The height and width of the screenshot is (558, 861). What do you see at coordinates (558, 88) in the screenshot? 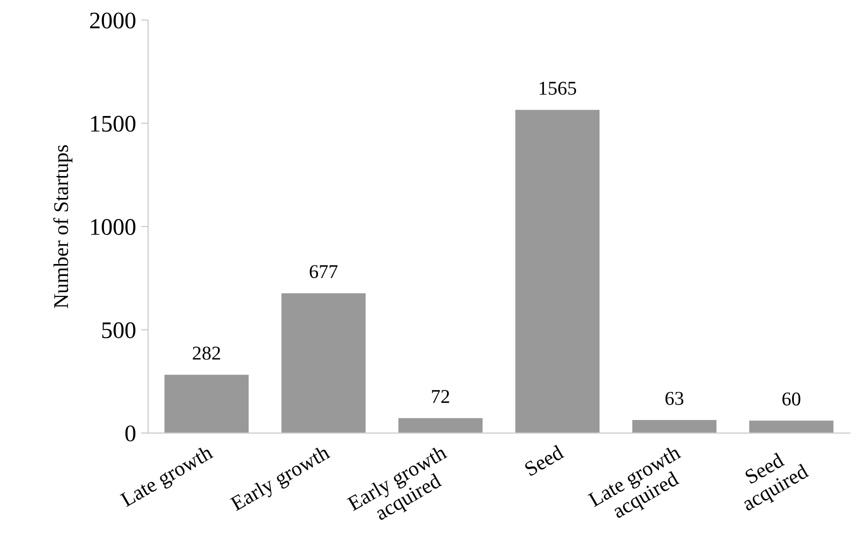
I see `data-label: 1565` at bounding box center [558, 88].